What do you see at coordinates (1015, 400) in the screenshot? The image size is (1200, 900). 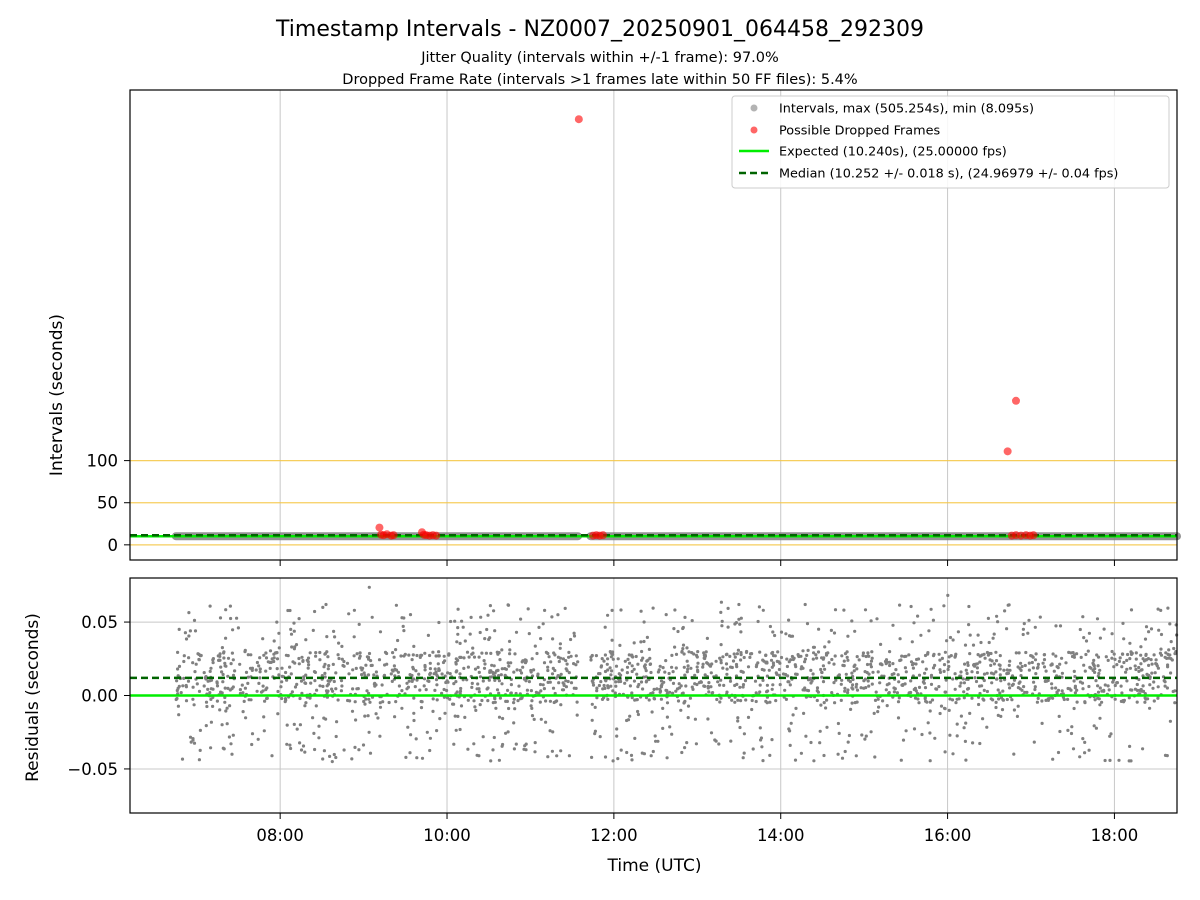 I see `dropped-frame-point` at bounding box center [1015, 400].